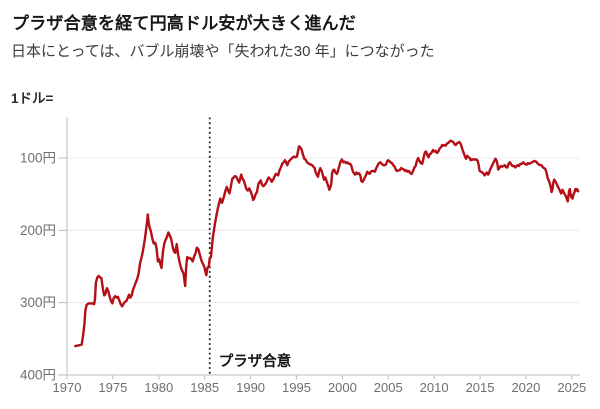 The height and width of the screenshot is (409, 600). I want to click on x-tick-label: 1990, so click(250, 387).